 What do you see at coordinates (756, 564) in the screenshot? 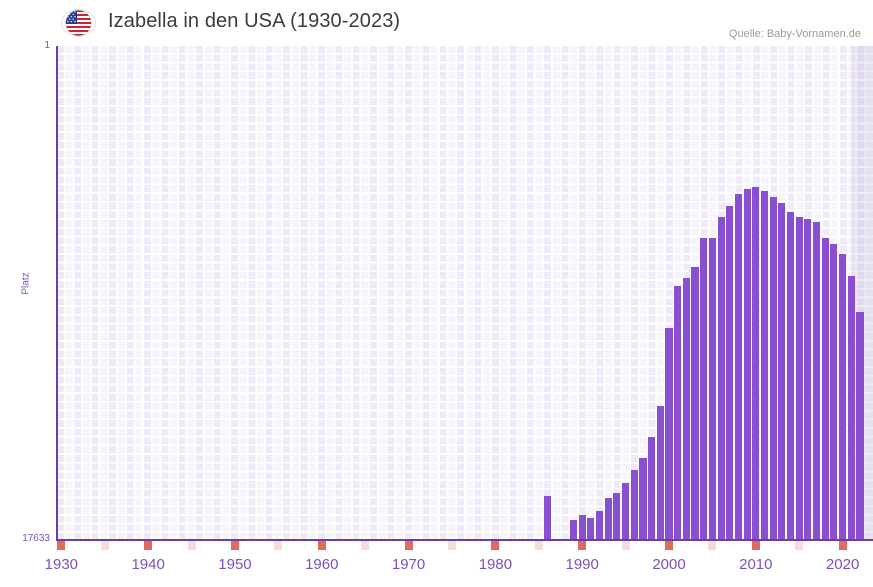
I see `x-axis-label-2010: 2010` at bounding box center [756, 564].